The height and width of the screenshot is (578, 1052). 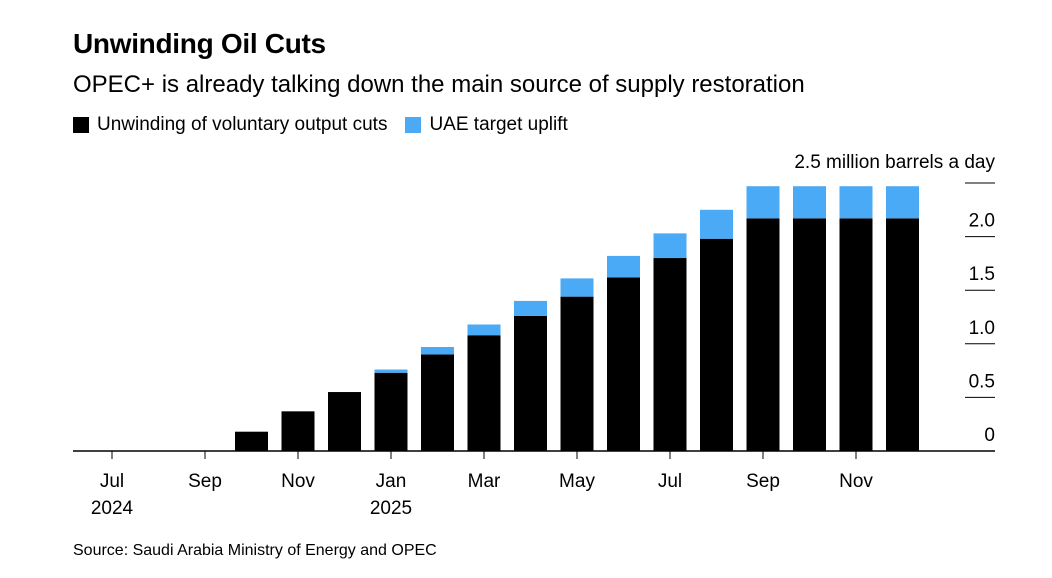 What do you see at coordinates (982, 221) in the screenshot?
I see `y-tick-label: 2.0` at bounding box center [982, 221].